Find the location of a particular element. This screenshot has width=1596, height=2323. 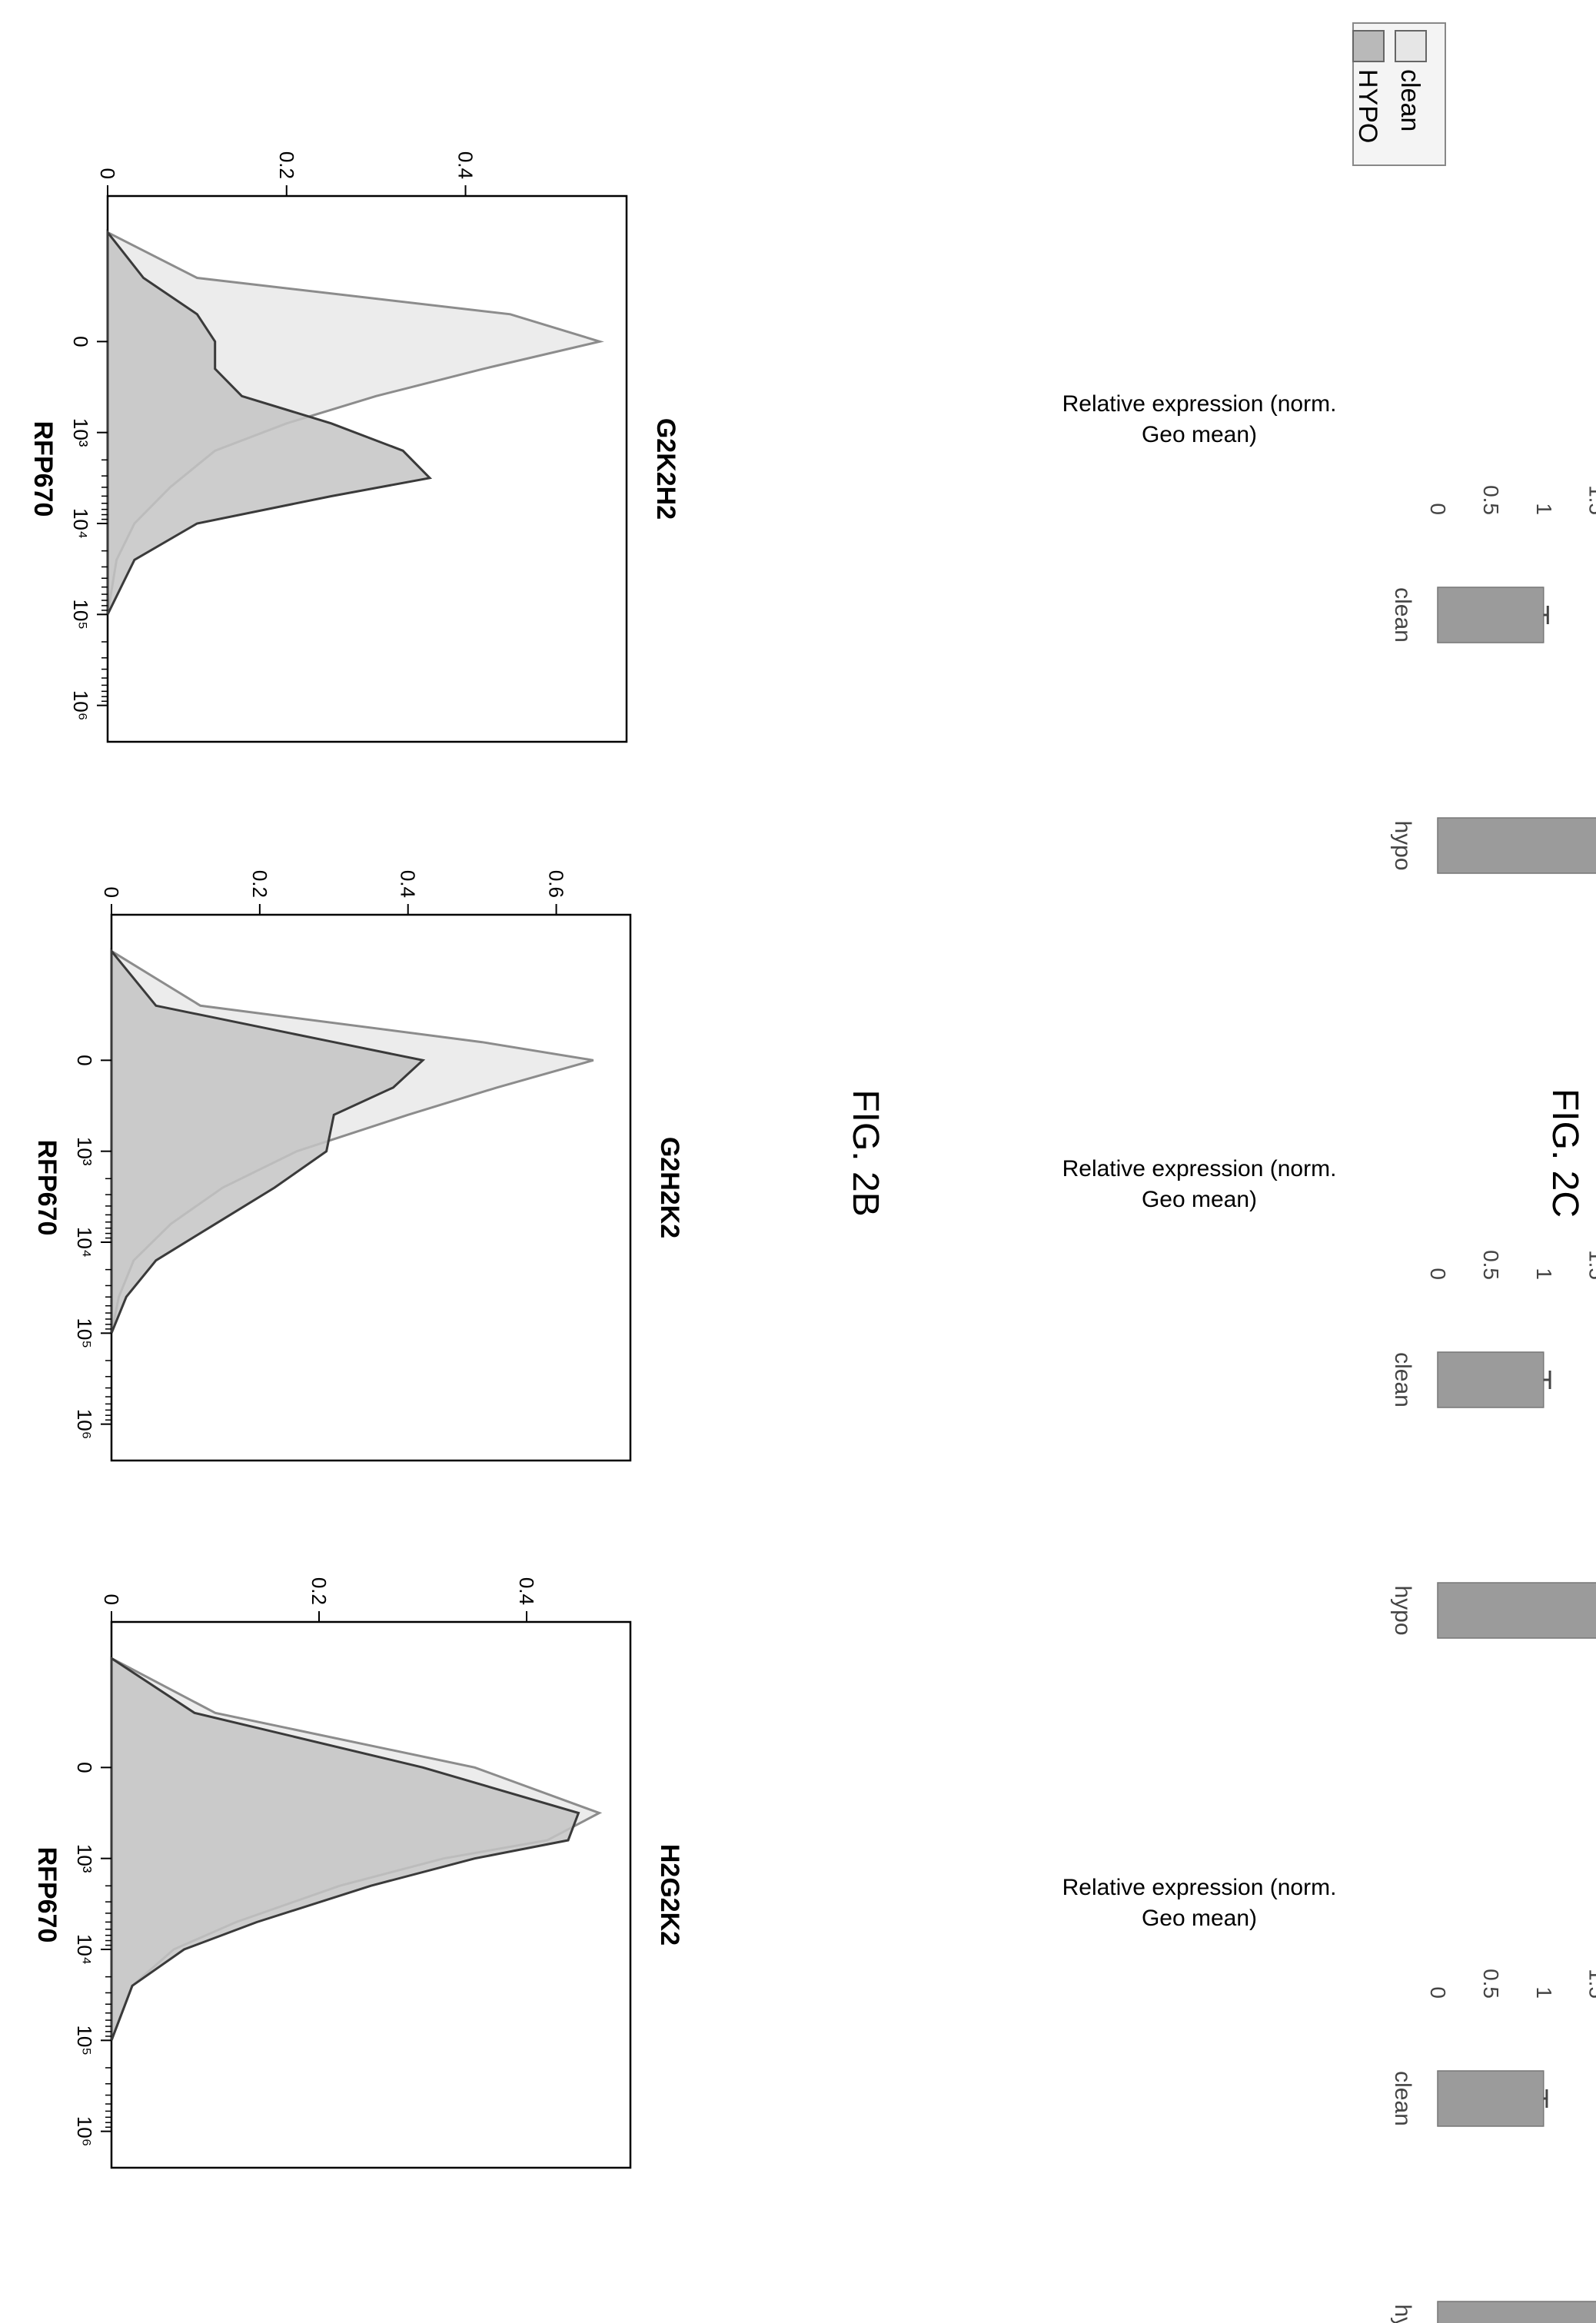

legend: clean HYPO is located at coordinates (1399, 94).